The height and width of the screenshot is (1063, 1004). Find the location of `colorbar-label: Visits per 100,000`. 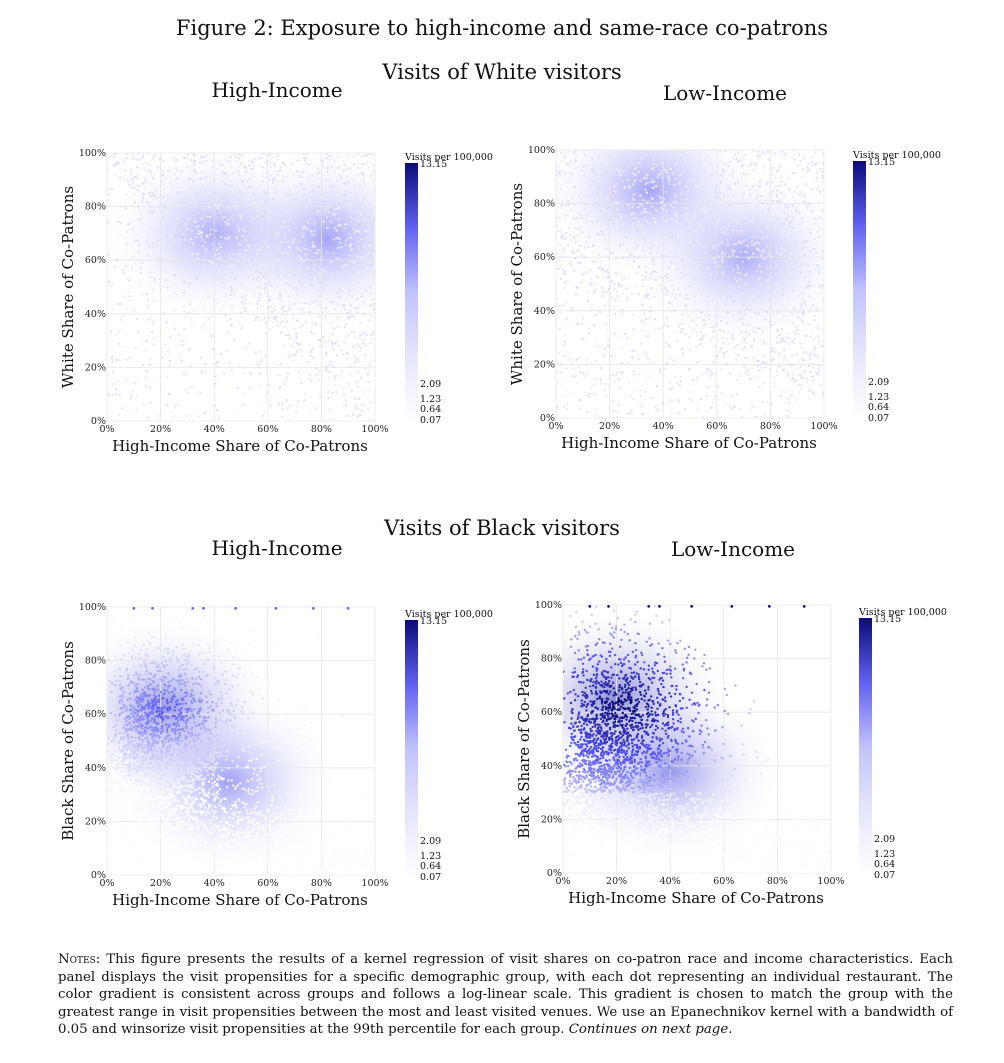

colorbar-label: Visits per 100,000 is located at coordinates (896, 155).